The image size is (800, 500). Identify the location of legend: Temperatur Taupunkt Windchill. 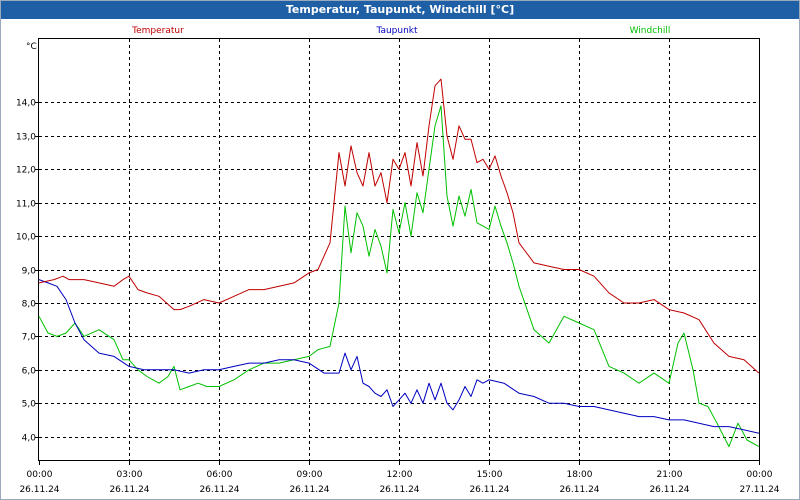
(400, 31).